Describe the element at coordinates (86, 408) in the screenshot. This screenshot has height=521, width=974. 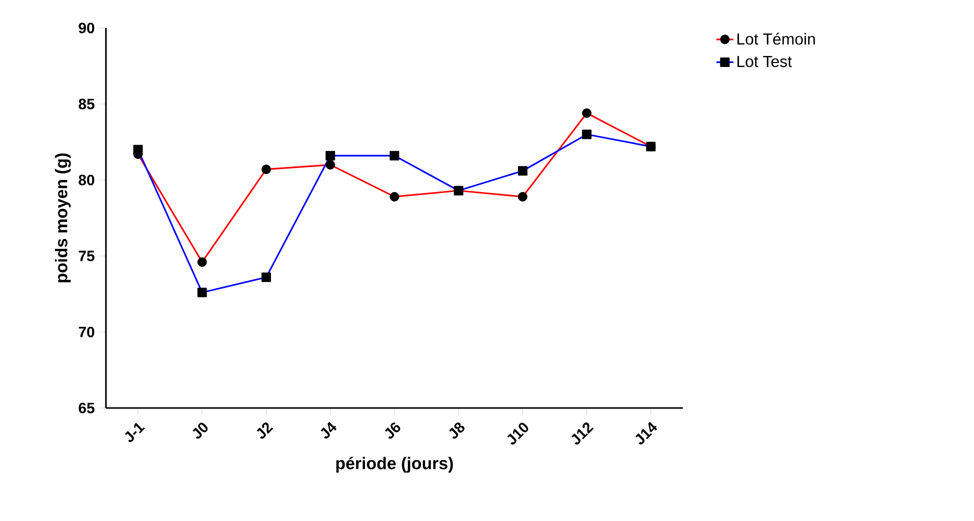
I see `y-tick-label: 65` at that location.